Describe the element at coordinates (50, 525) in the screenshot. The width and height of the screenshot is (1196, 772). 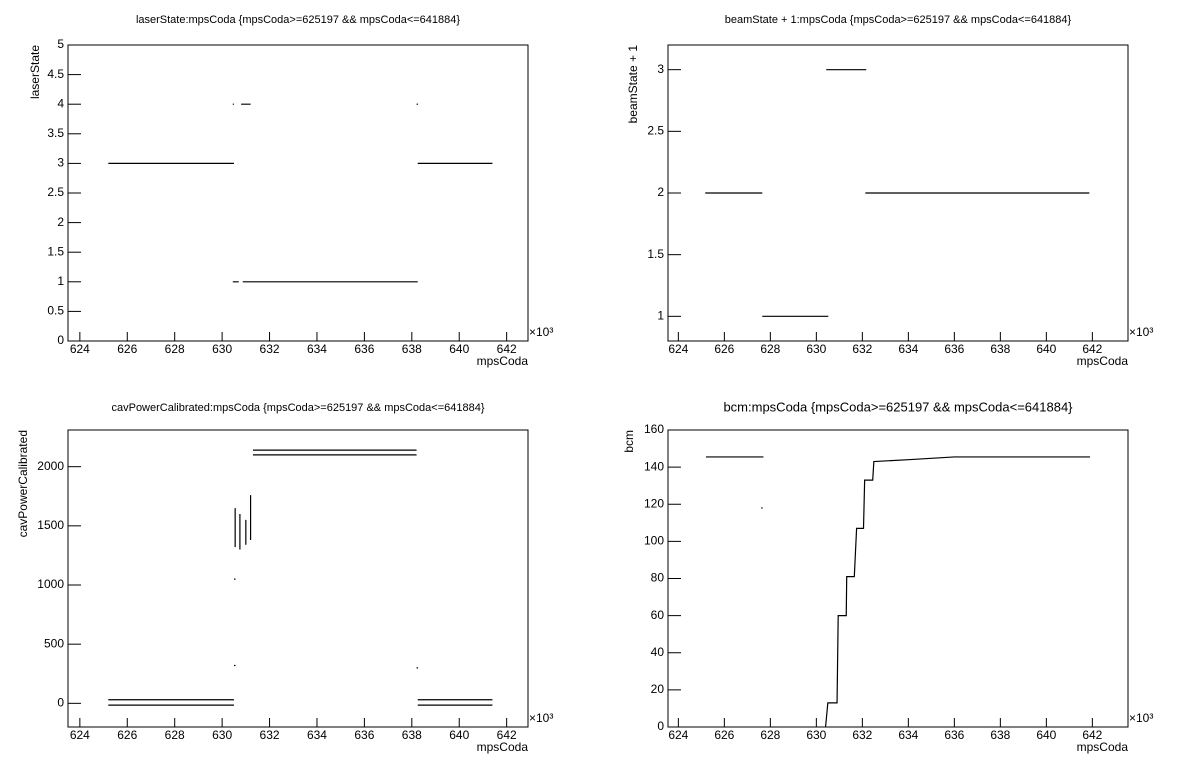
I see `y-tick-label: 1500` at that location.